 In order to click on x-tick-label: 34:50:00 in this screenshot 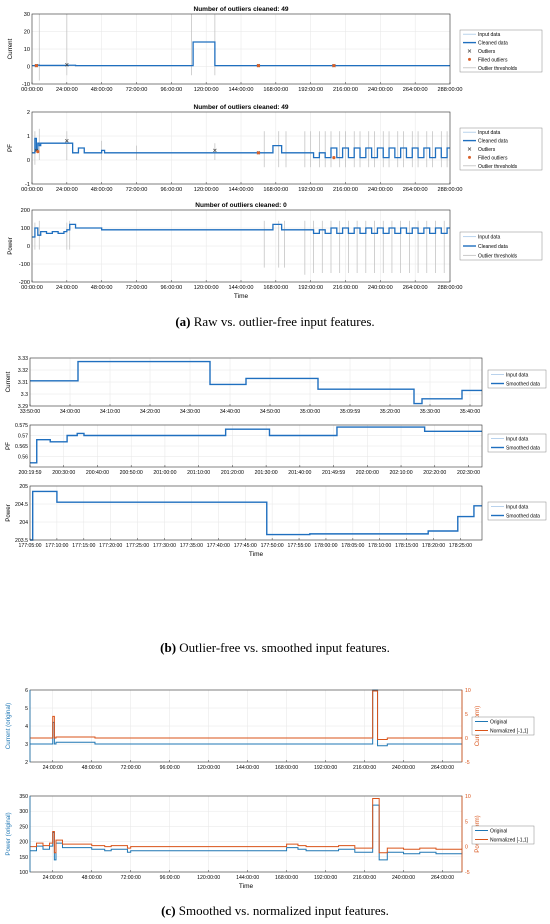, I will do `click(270, 412)`.